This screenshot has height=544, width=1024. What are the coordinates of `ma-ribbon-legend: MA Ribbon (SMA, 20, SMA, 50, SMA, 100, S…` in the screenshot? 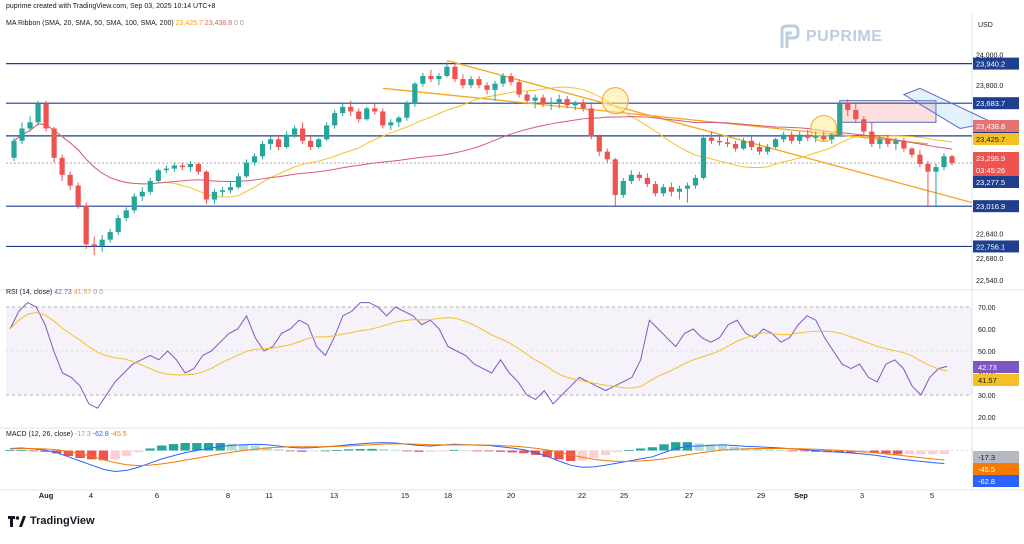 It's located at (125, 23).